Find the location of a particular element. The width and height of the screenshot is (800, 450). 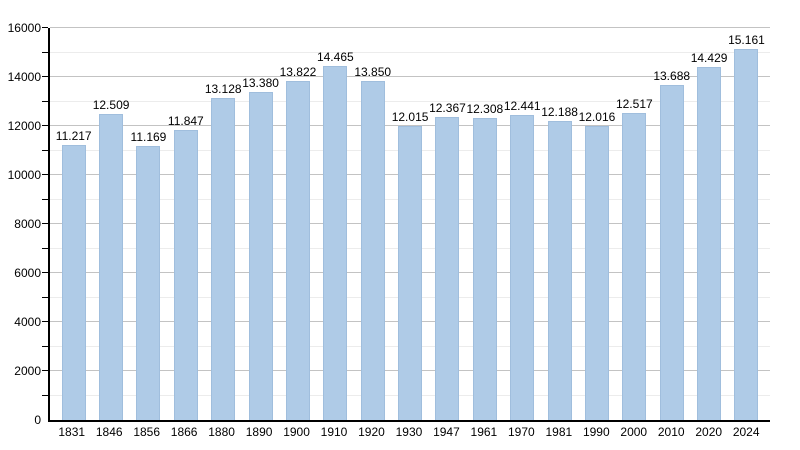

bar-slot: 12.188 is located at coordinates (559, 224).